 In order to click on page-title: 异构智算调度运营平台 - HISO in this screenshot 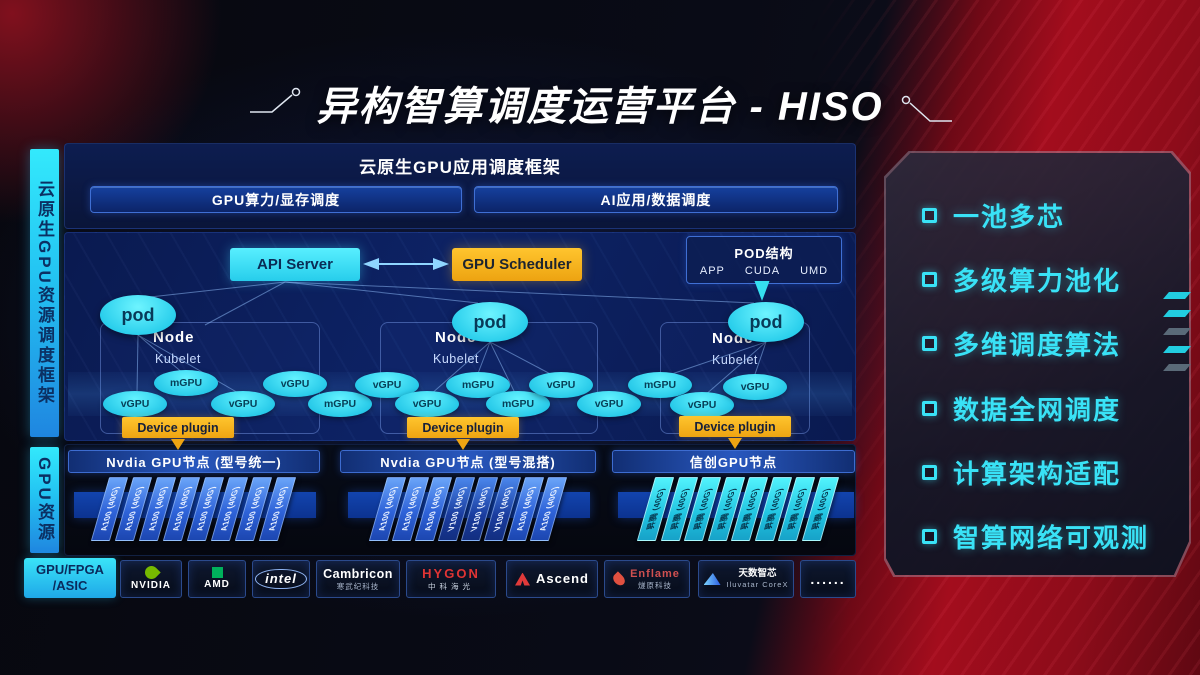, I will do `click(600, 107)`.